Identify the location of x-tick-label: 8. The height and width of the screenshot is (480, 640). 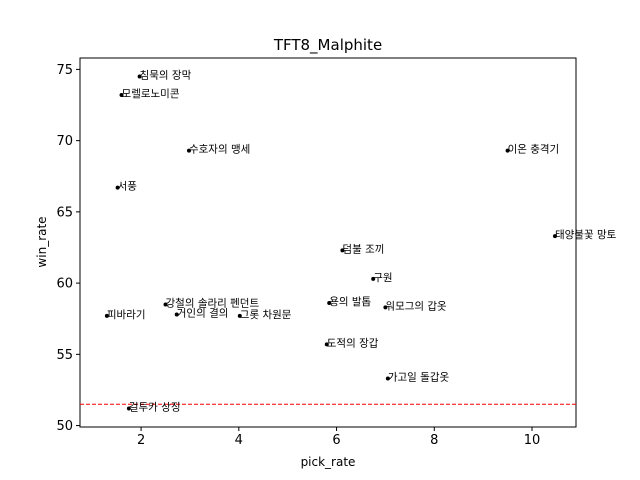
(434, 440).